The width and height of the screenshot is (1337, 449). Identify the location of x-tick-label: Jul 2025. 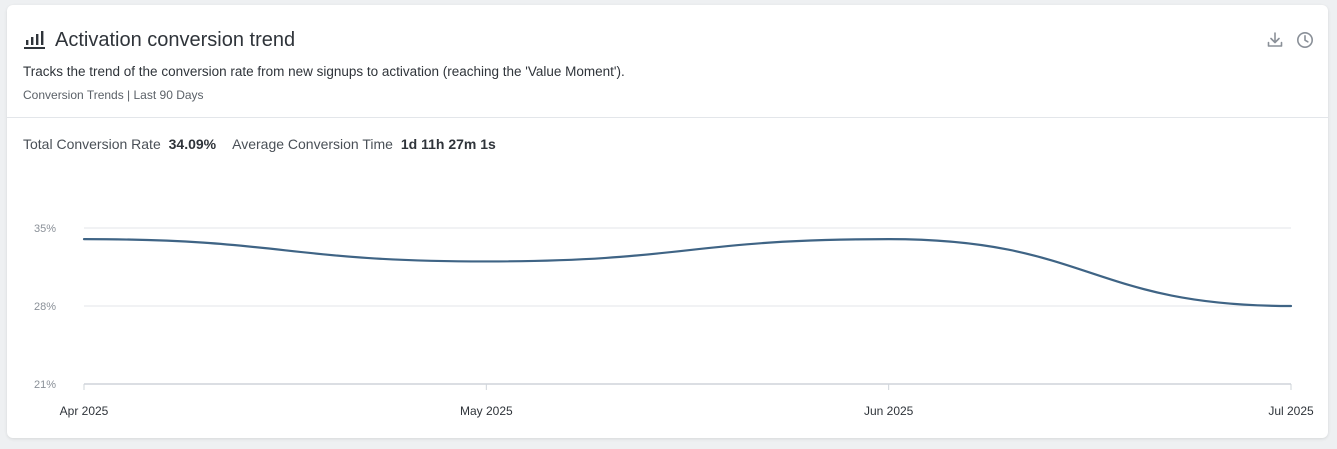
(1291, 411).